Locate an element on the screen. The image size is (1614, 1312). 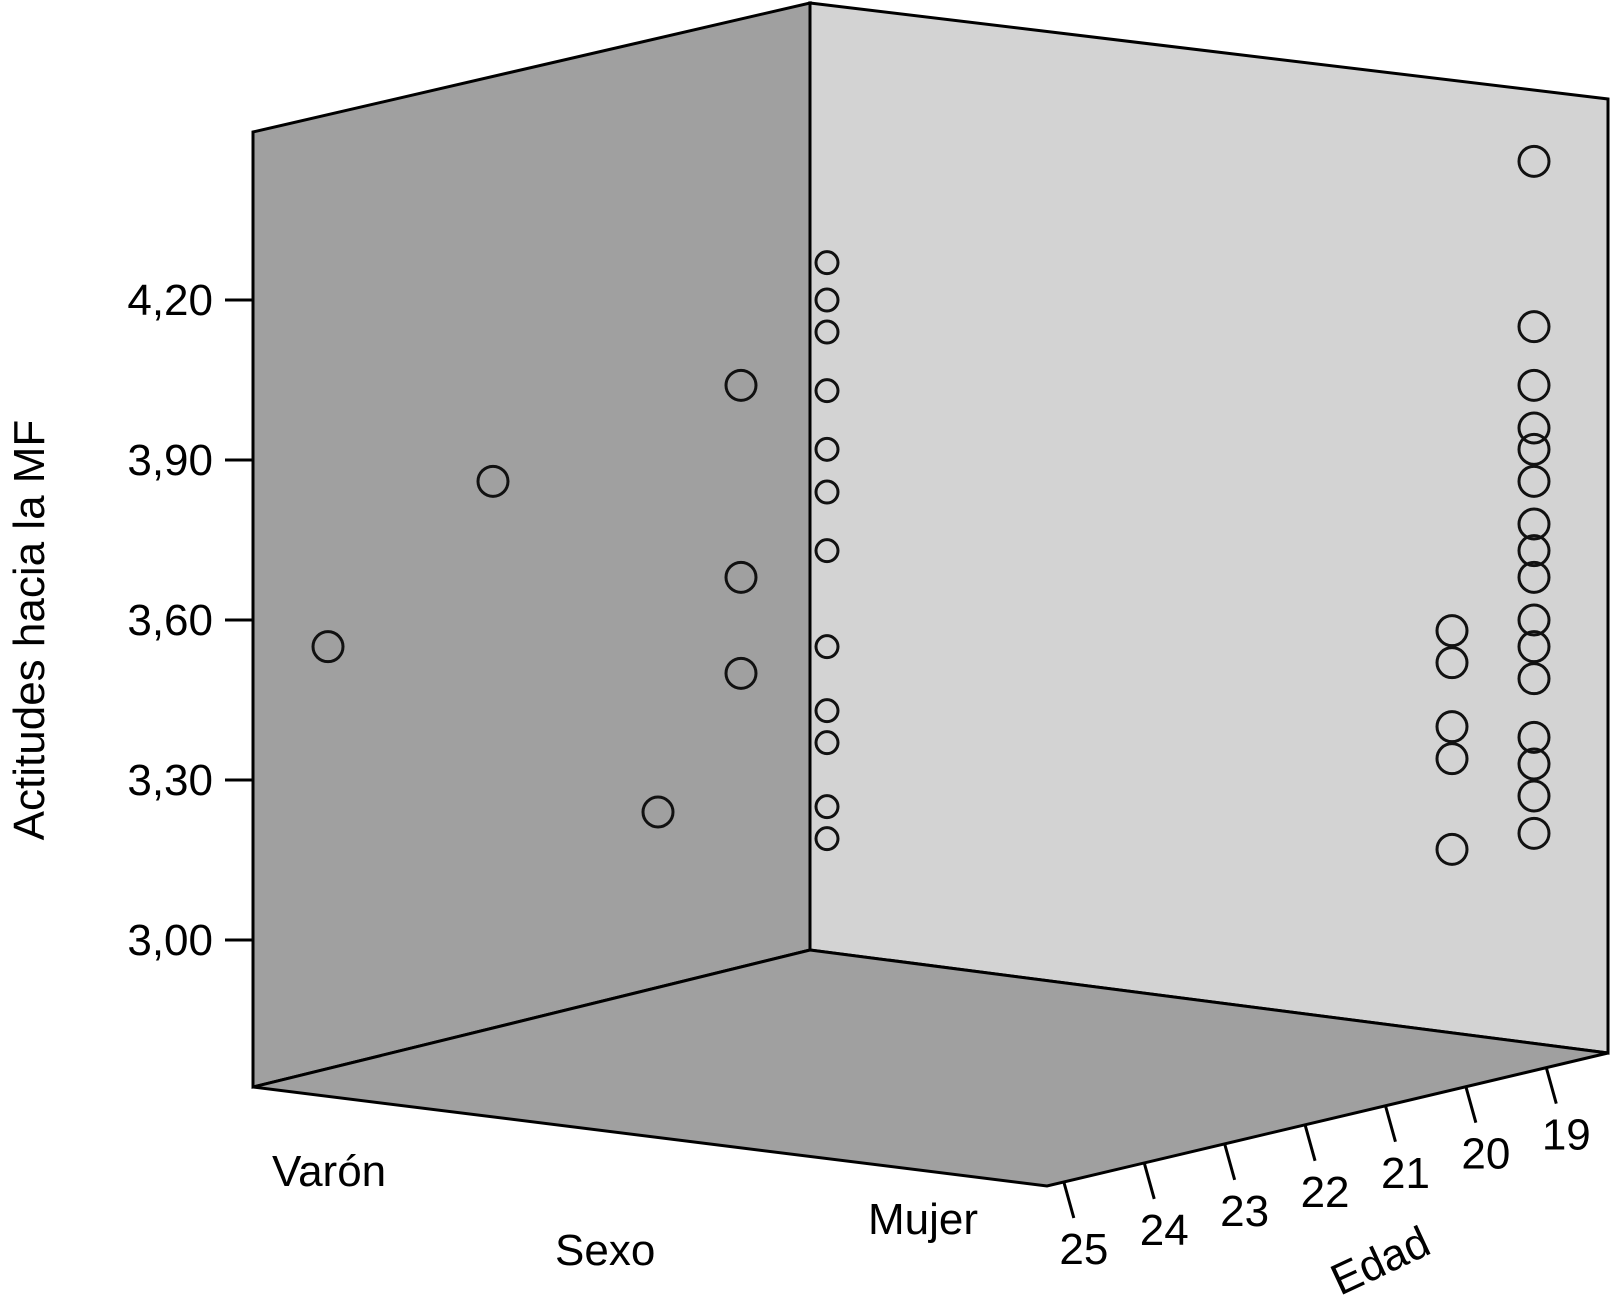
z-axis-title: Edad is located at coordinates (1381, 1261).